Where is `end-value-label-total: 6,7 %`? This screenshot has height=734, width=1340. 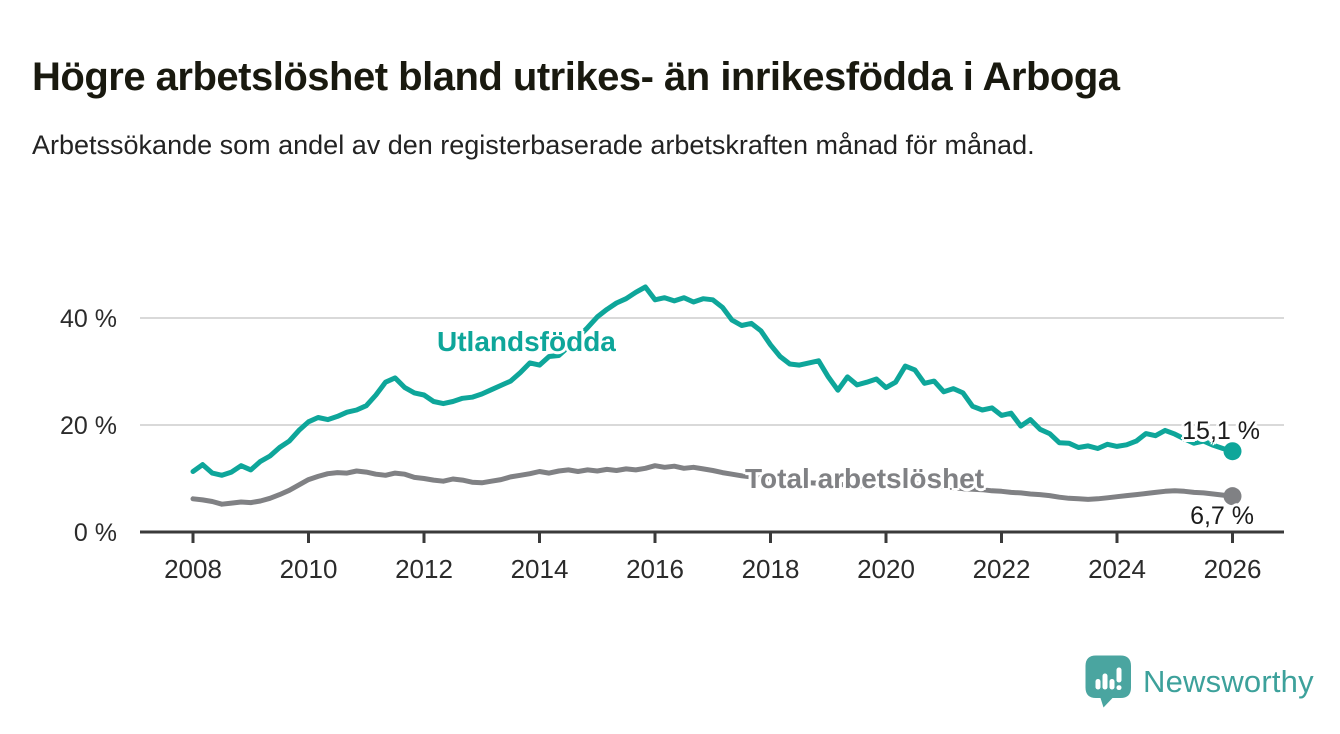
end-value-label-total: 6,7 % is located at coordinates (1222, 516).